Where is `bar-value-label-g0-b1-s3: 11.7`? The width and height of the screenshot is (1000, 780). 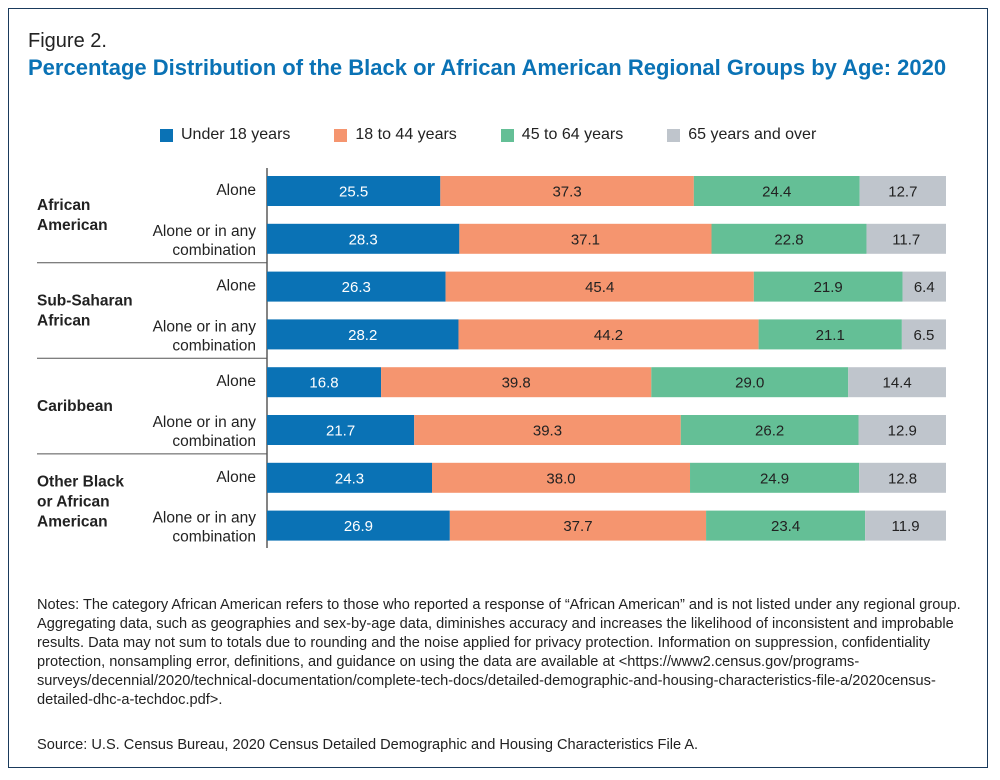 bar-value-label-g0-b1-s3: 11.7 is located at coordinates (906, 239).